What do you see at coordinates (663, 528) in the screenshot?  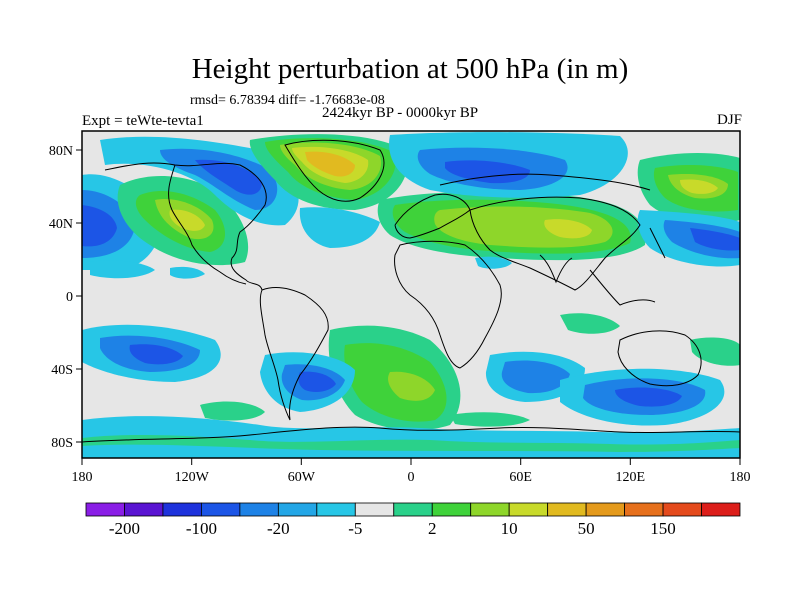 I see `colorbar-label: 150` at bounding box center [663, 528].